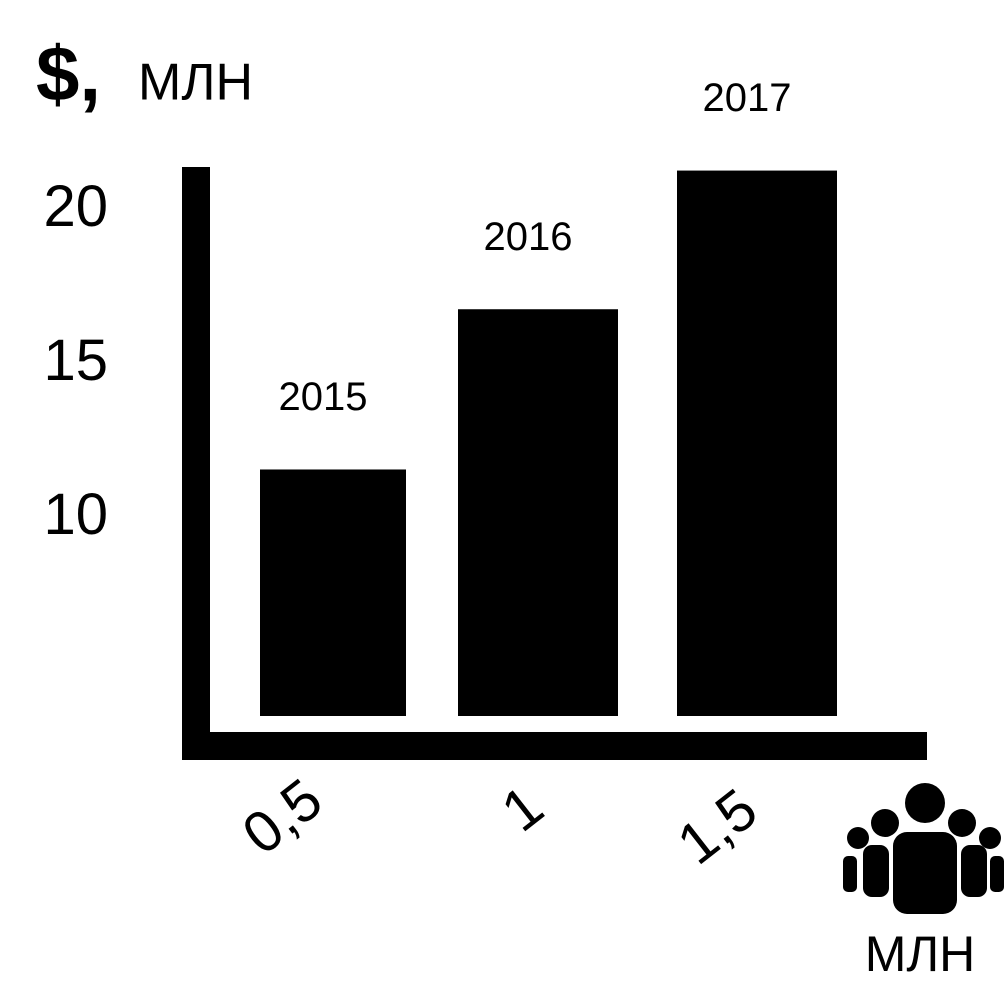 The image size is (1008, 988). I want to click on y-axis-symbol: $,, so click(68, 74).